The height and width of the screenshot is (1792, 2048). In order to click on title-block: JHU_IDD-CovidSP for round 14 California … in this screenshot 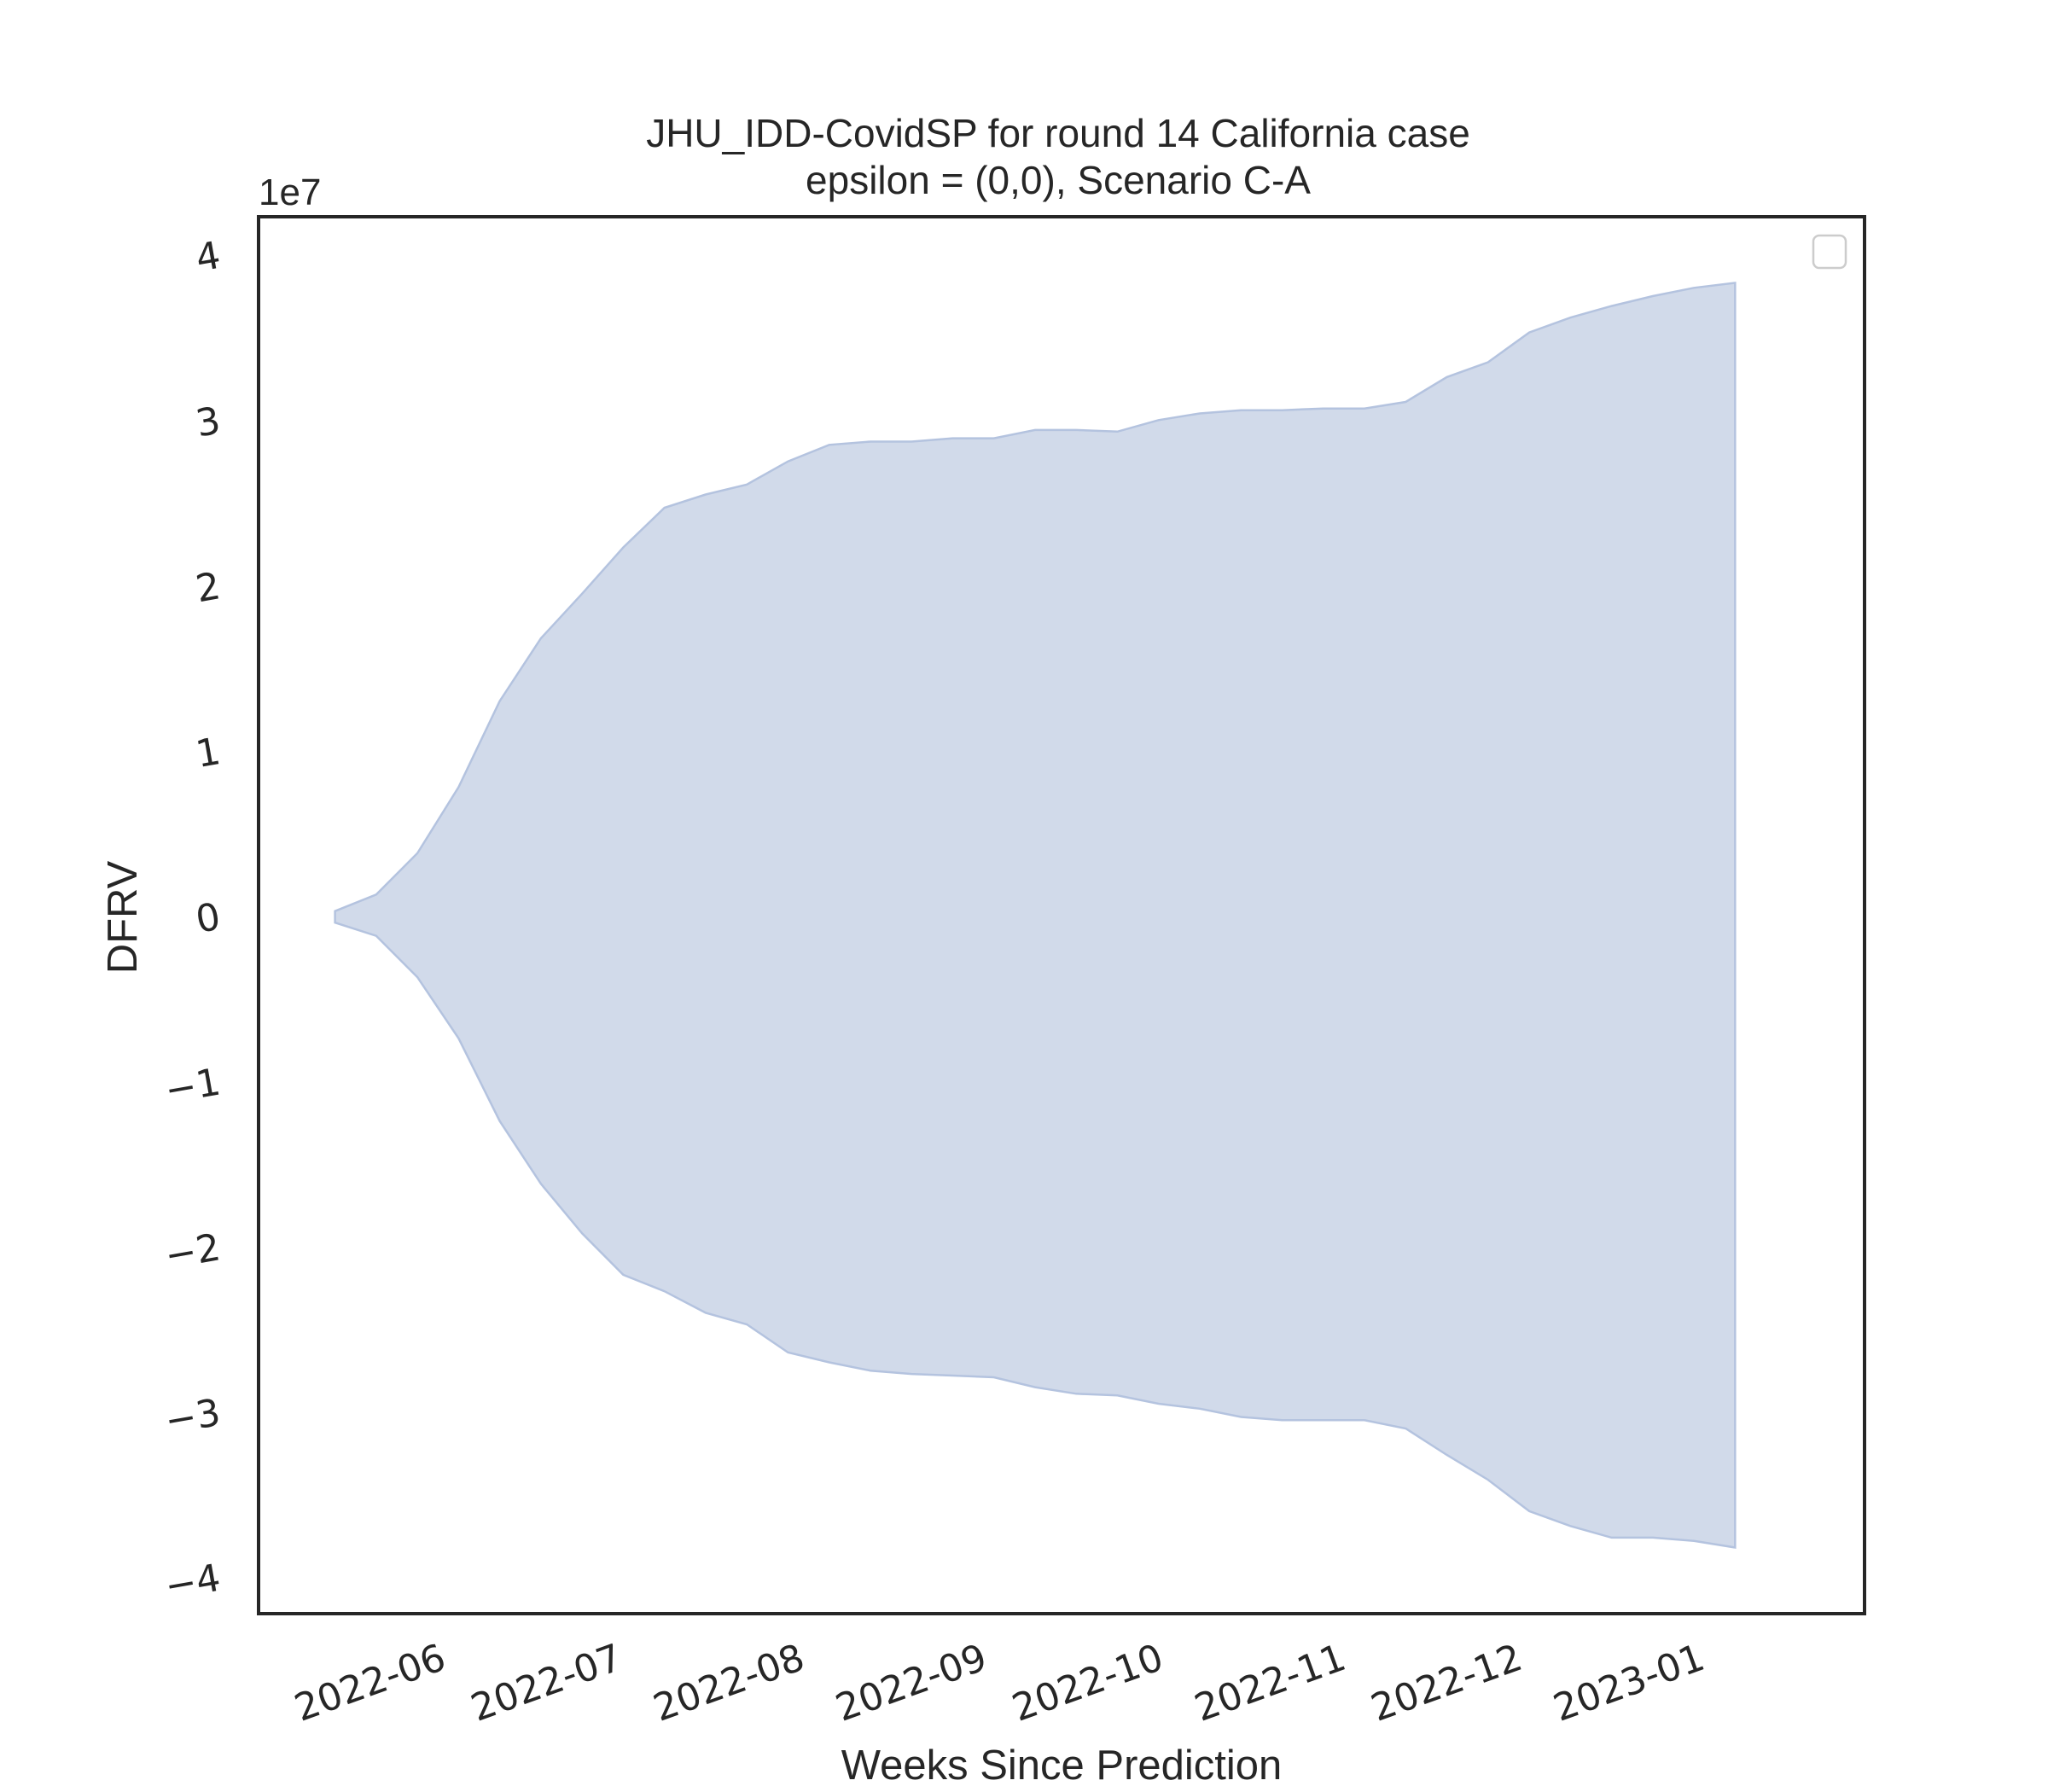, I will do `click(1058, 156)`.